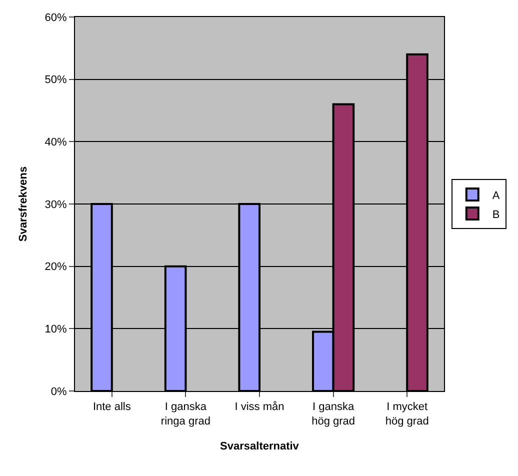  Describe the element at coordinates (56, 142) in the screenshot. I see `y-tick-label: 40%` at that location.